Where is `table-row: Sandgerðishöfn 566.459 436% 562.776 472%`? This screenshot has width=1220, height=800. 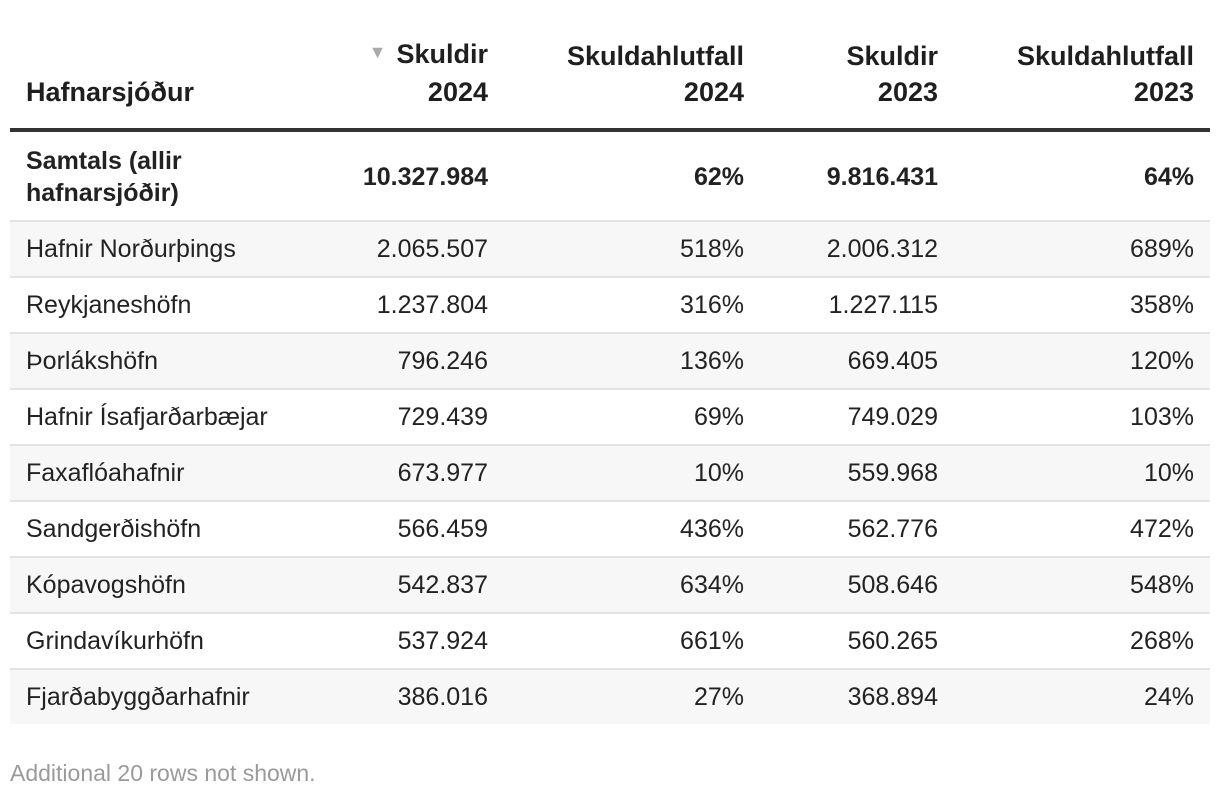 table-row: Sandgerðishöfn 566.459 436% 562.776 472% is located at coordinates (610, 529).